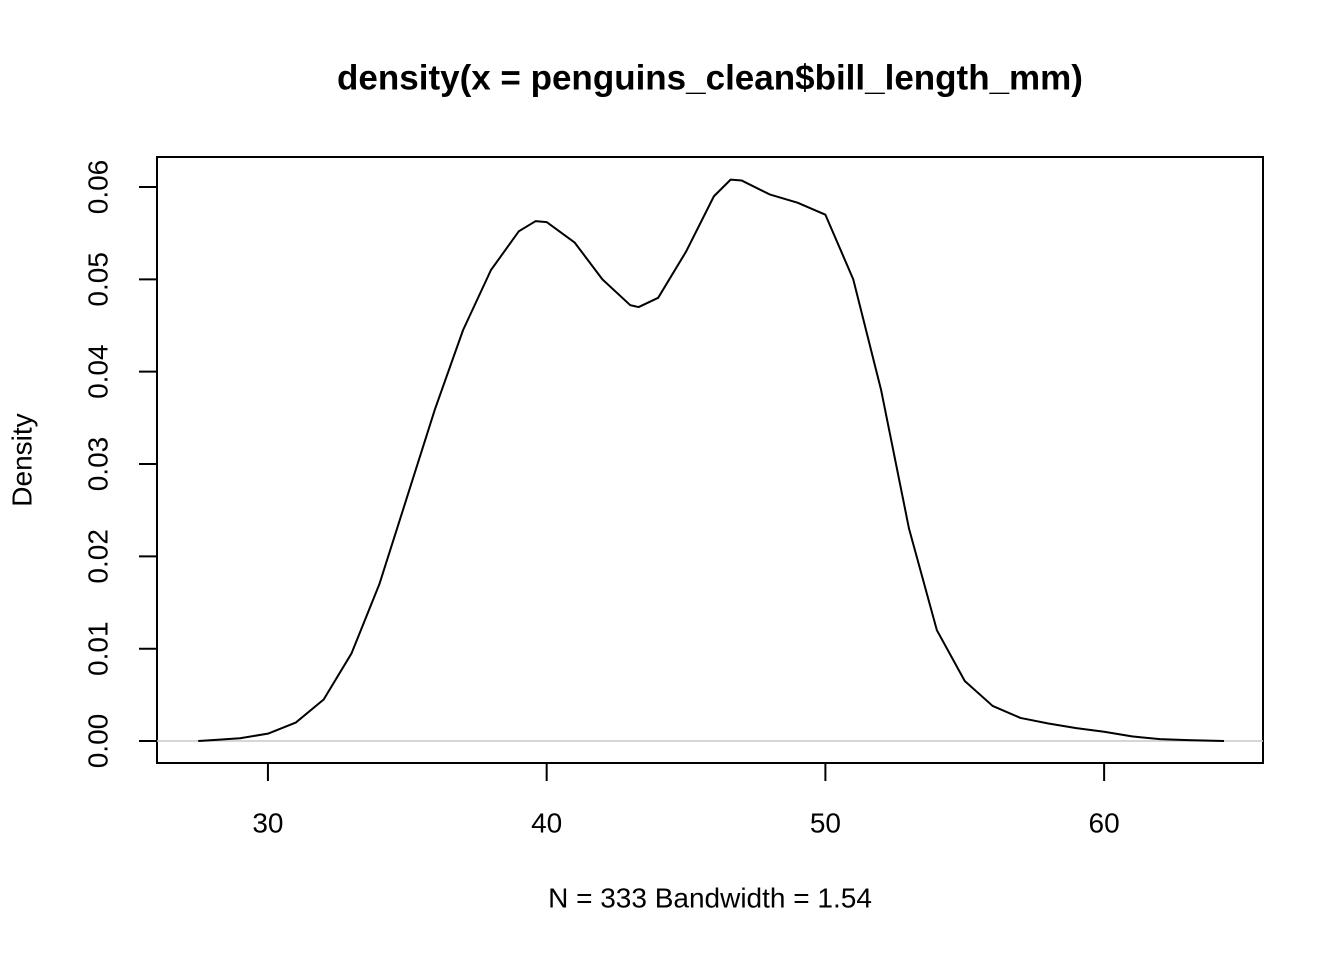 The height and width of the screenshot is (960, 1344). What do you see at coordinates (97, 741) in the screenshot?
I see `y-tick-label: 0.00` at bounding box center [97, 741].